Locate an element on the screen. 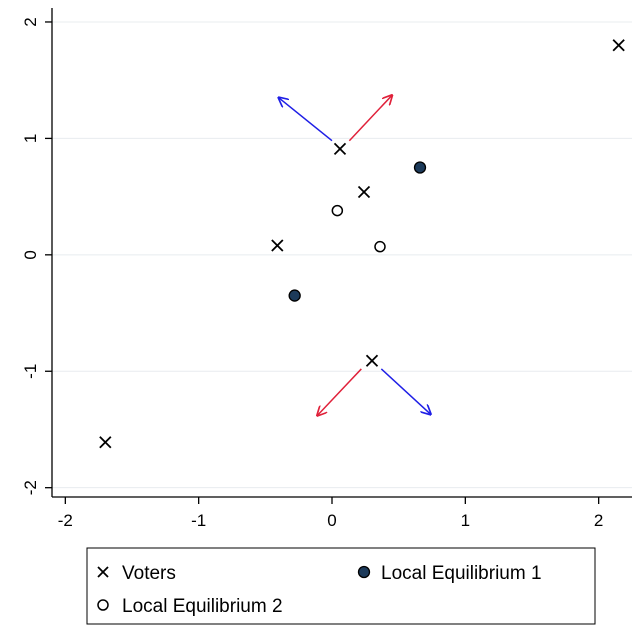  legend-eq2-marker is located at coordinates (103, 605).